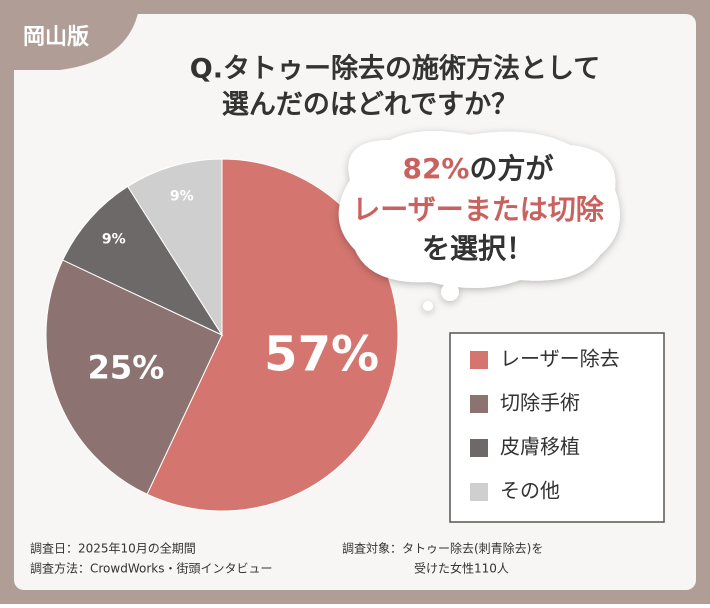 The image size is (710, 608). Describe the element at coordinates (395, 69) in the screenshot. I see `title: Q.タトゥー除去の施術方法として` at that location.